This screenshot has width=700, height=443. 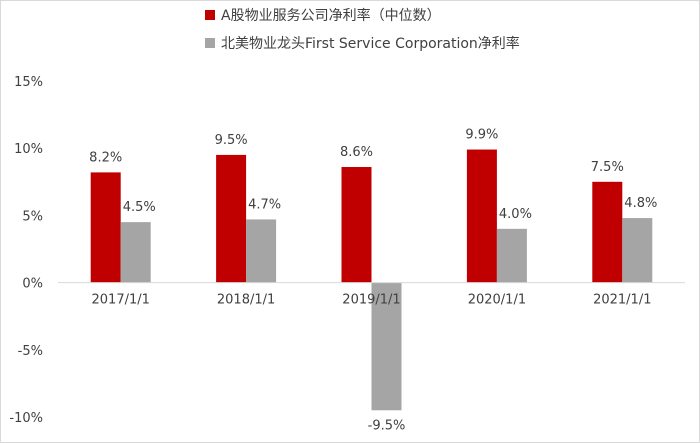 What do you see at coordinates (26, 418) in the screenshot?
I see `y-tick-label: -10%` at bounding box center [26, 418].